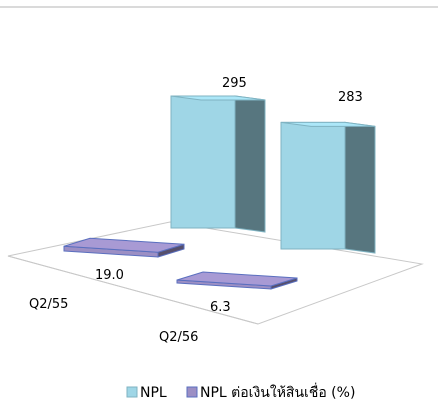 This screenshot has height=403, width=438. I want to click on legend-swatch-npl, so click(132, 392).